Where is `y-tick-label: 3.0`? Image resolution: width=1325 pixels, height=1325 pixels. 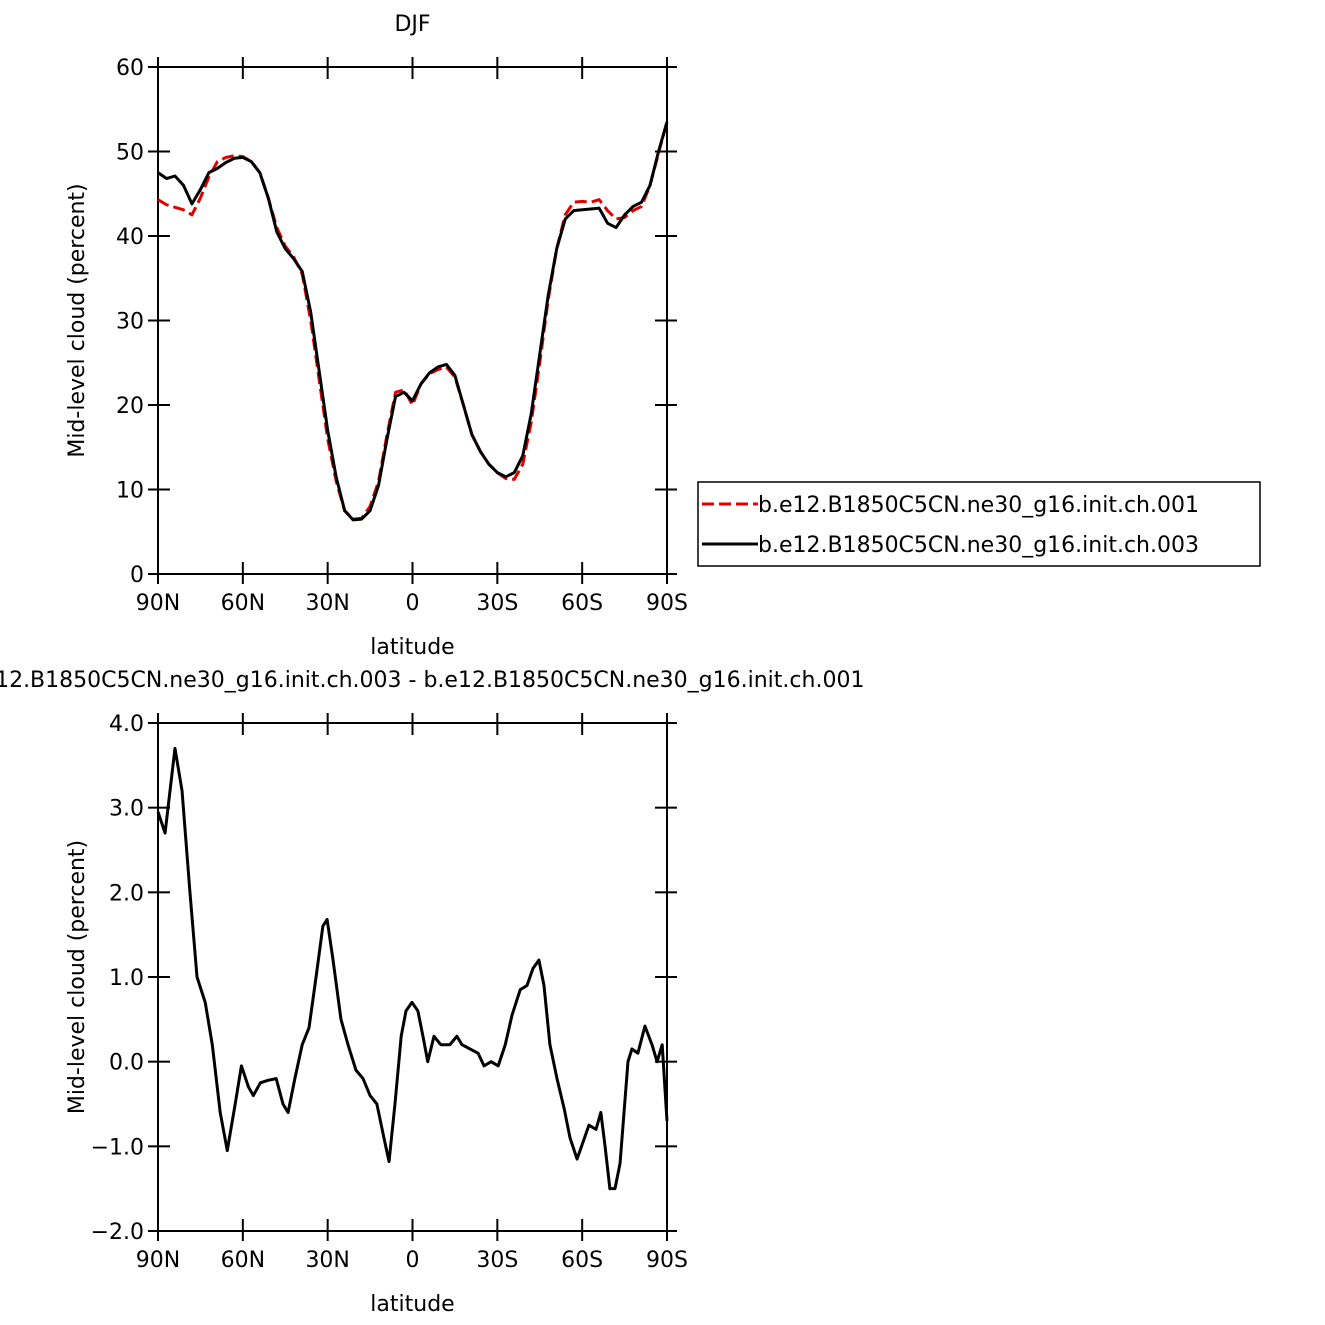
y-tick-label: 3.0 is located at coordinates (126, 809).